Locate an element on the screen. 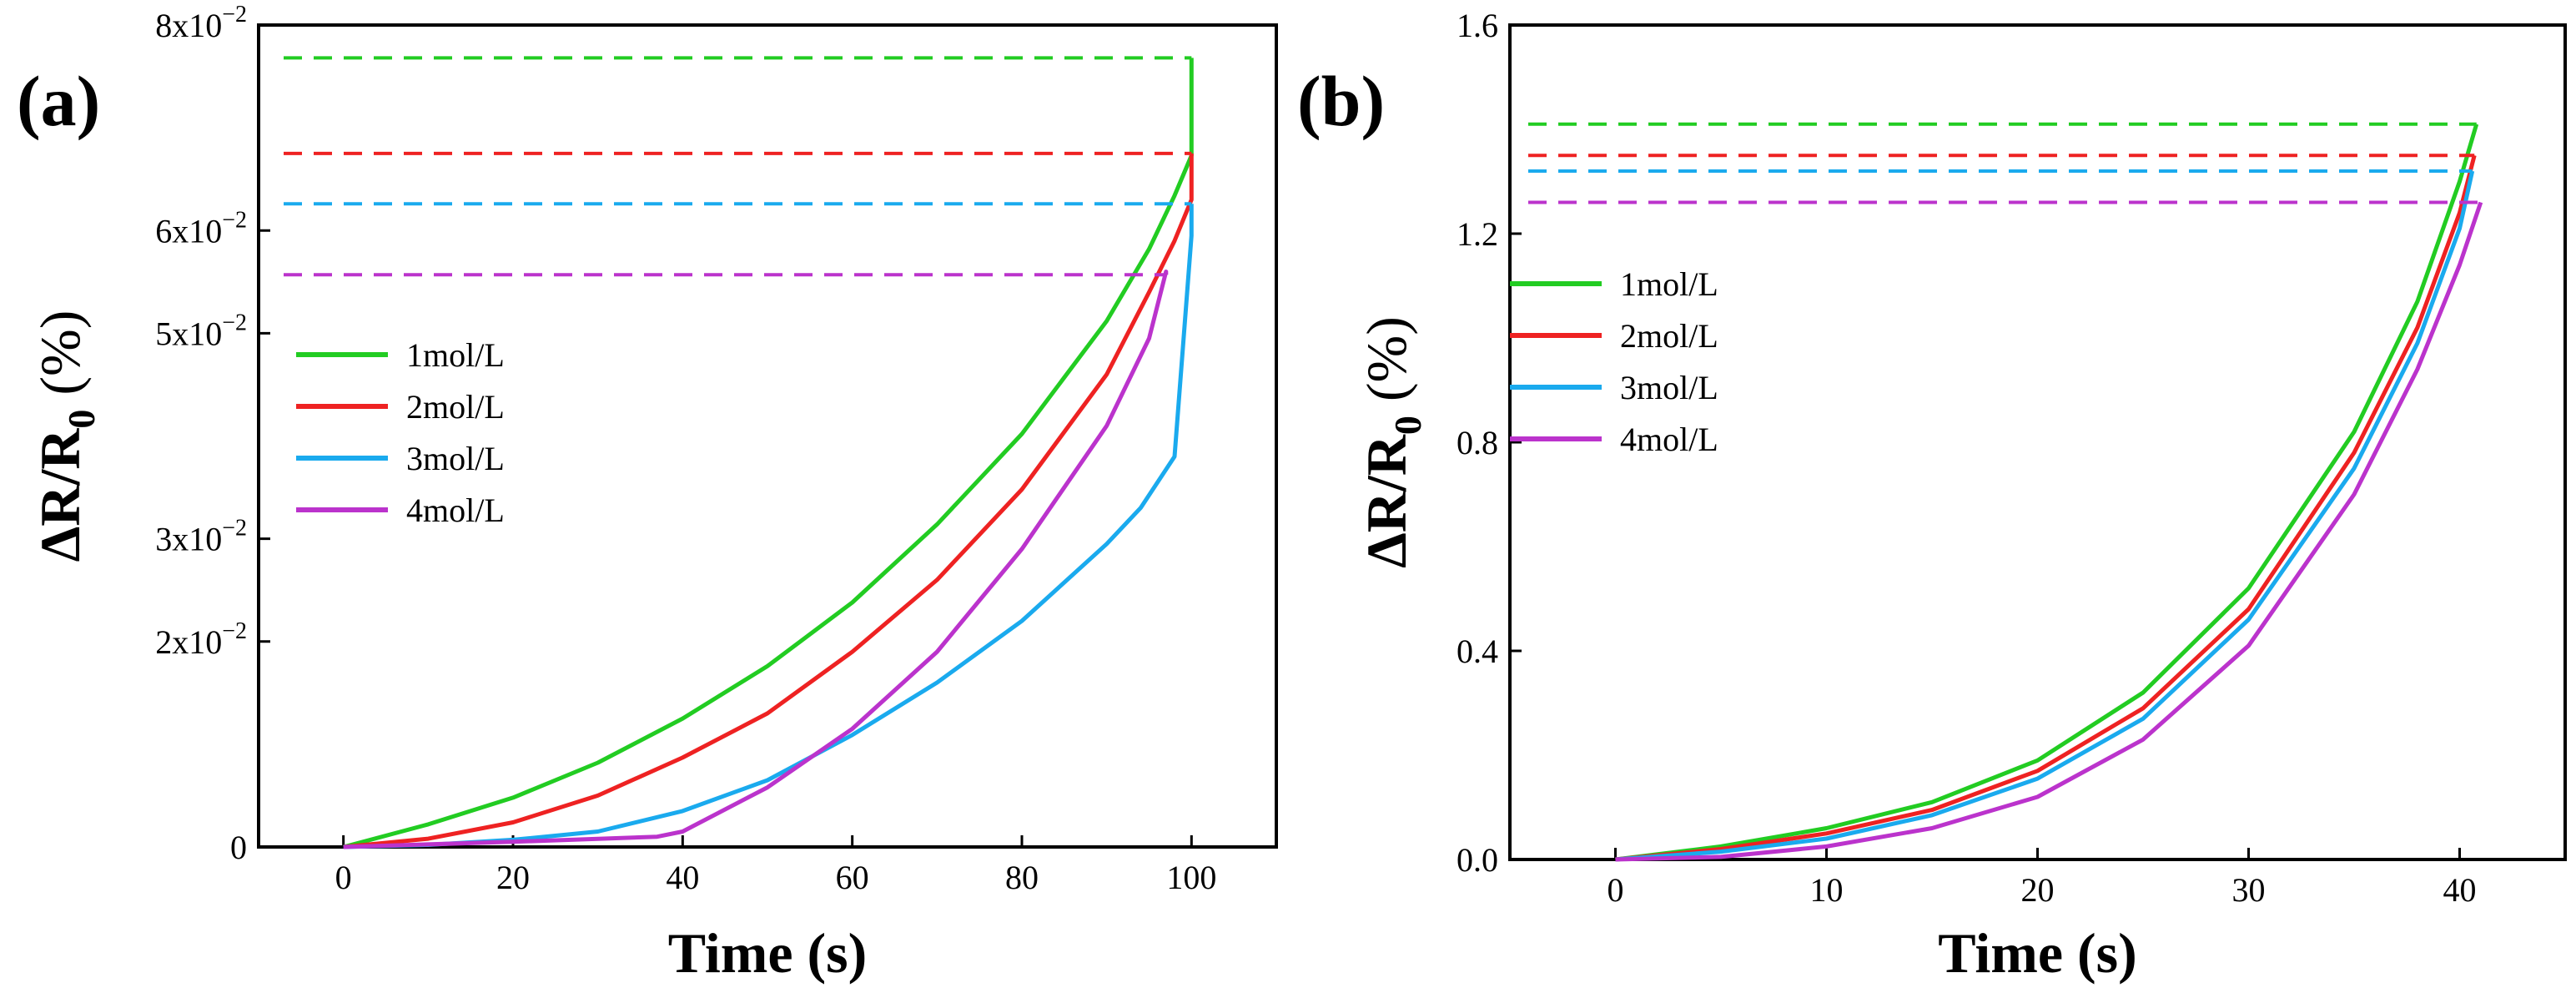  x-tick-label: 100 is located at coordinates (1191, 878).